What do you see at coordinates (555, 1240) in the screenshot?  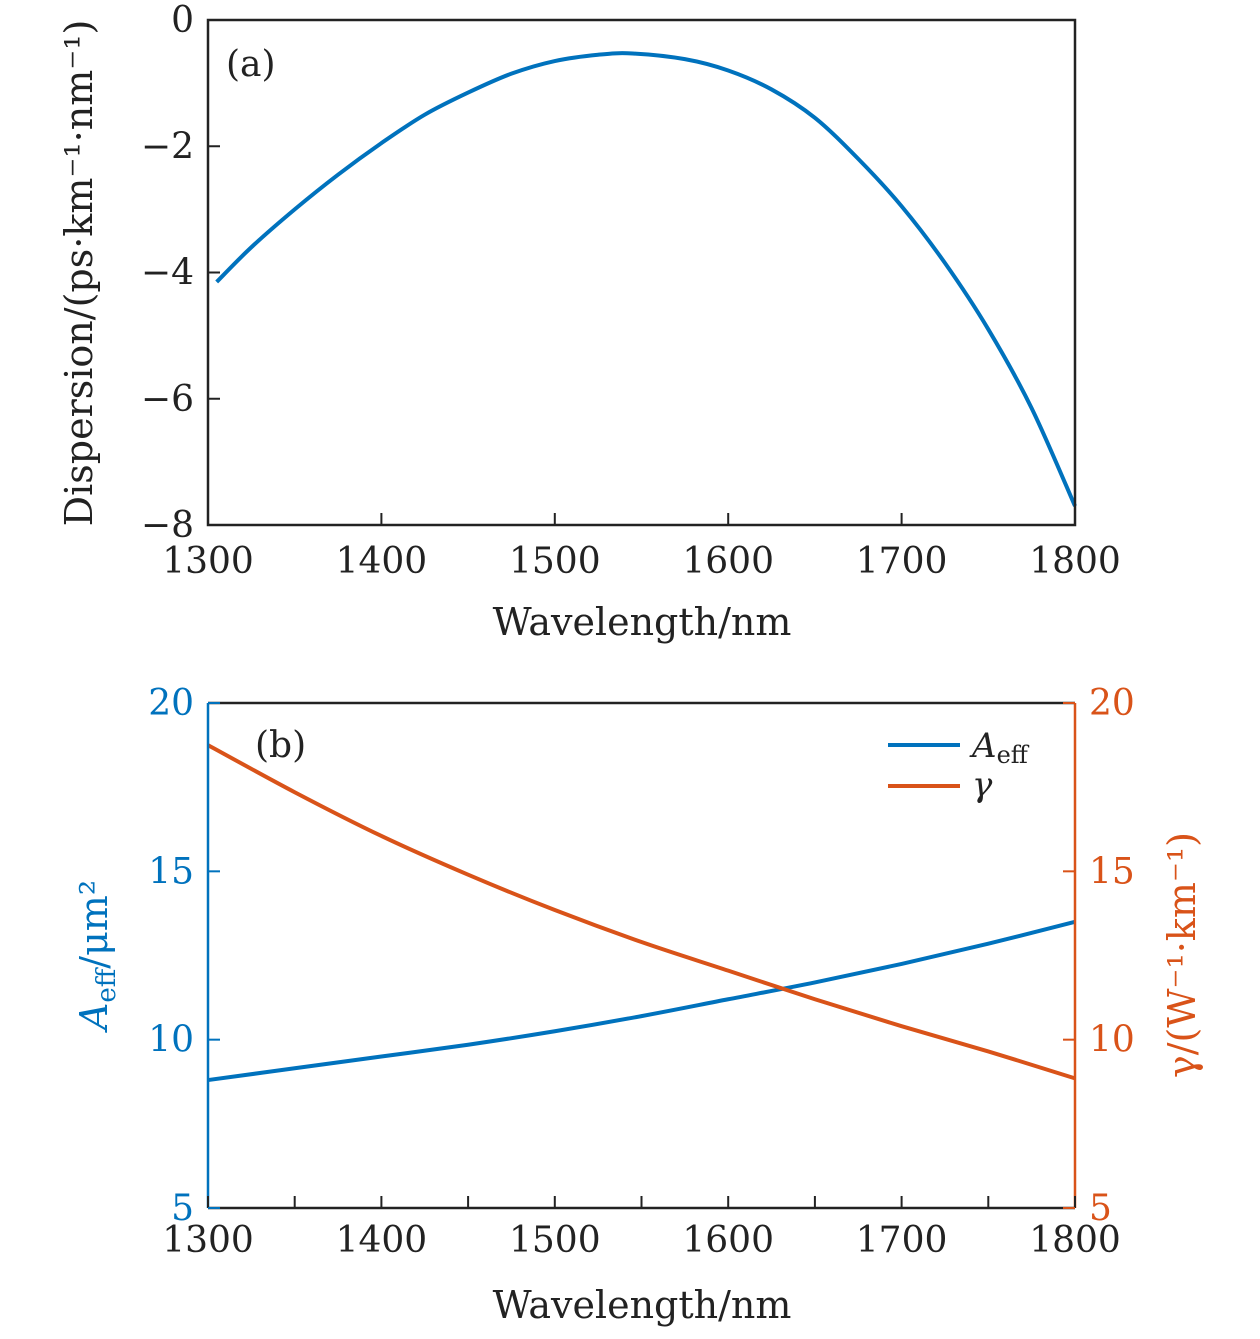 I see `aeff-gamma-x-tick-label: 1500` at bounding box center [555, 1240].